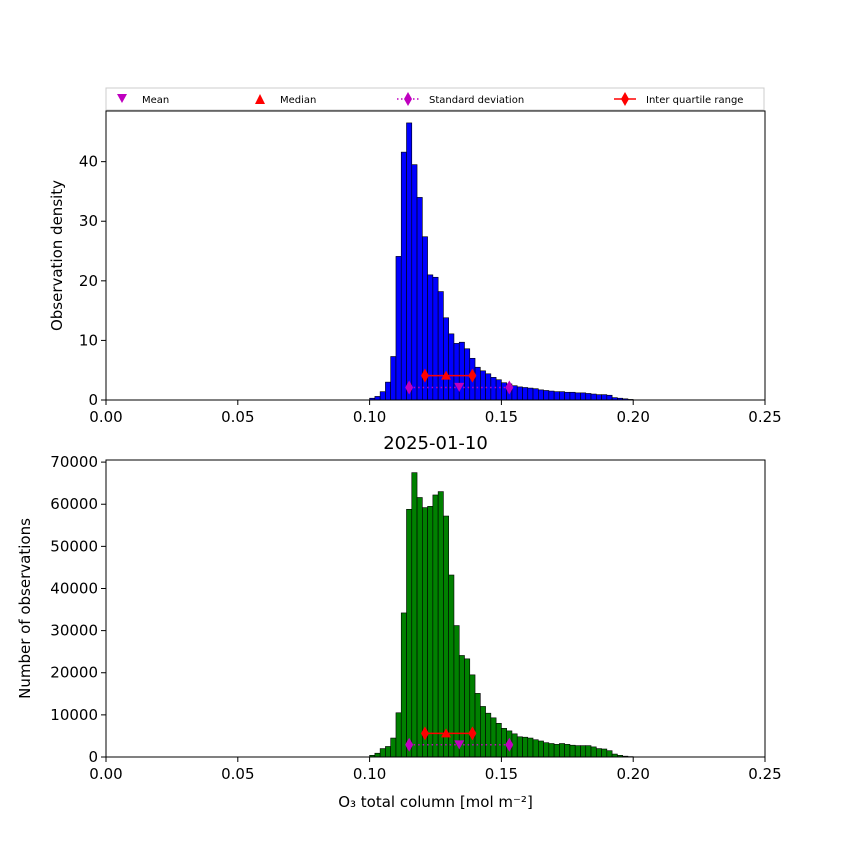 Image resolution: width=850 pixels, height=850 pixels. What do you see at coordinates (93, 400) in the screenshot?
I see `density-y-tick-label: 0` at bounding box center [93, 400].